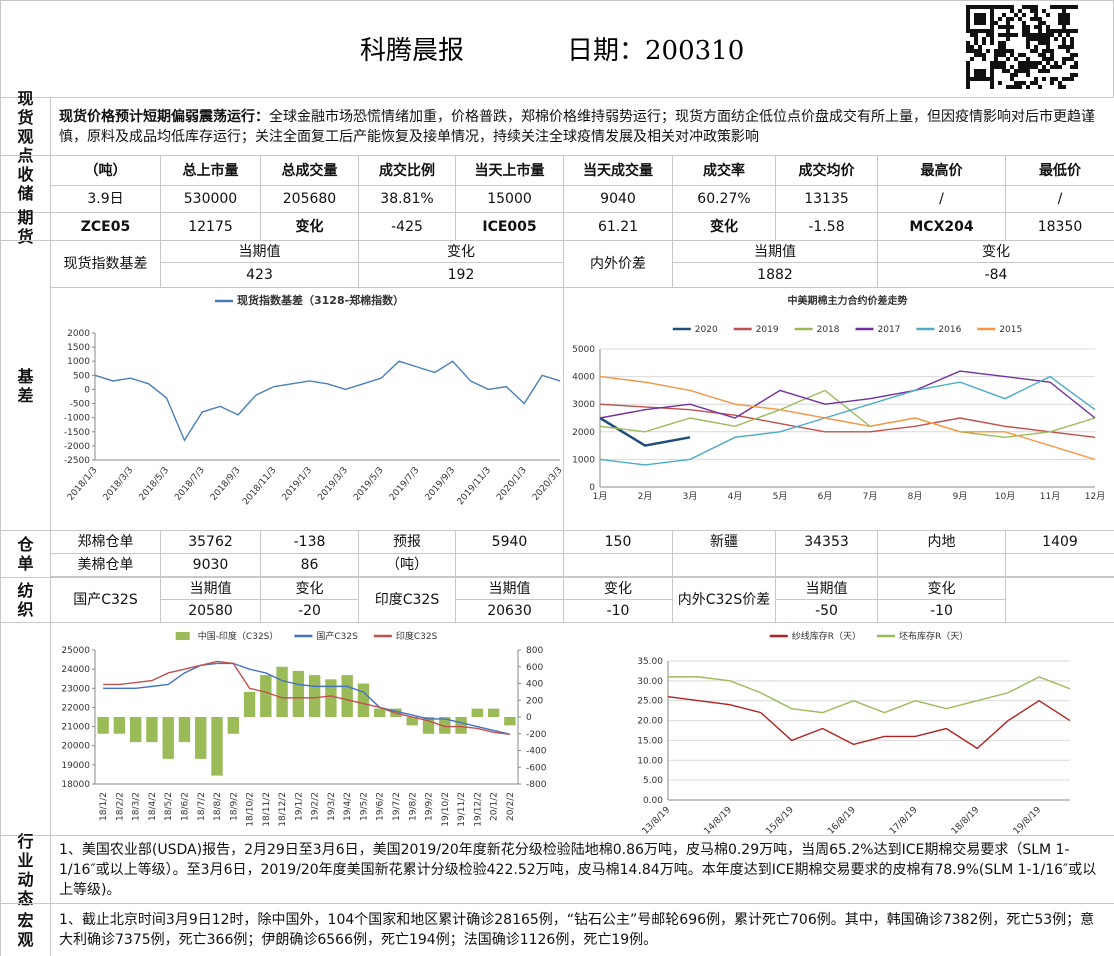 The width and height of the screenshot is (1114, 956). Describe the element at coordinates (583, 433) in the screenshot. I see `y-tick-label: 2000` at that location.